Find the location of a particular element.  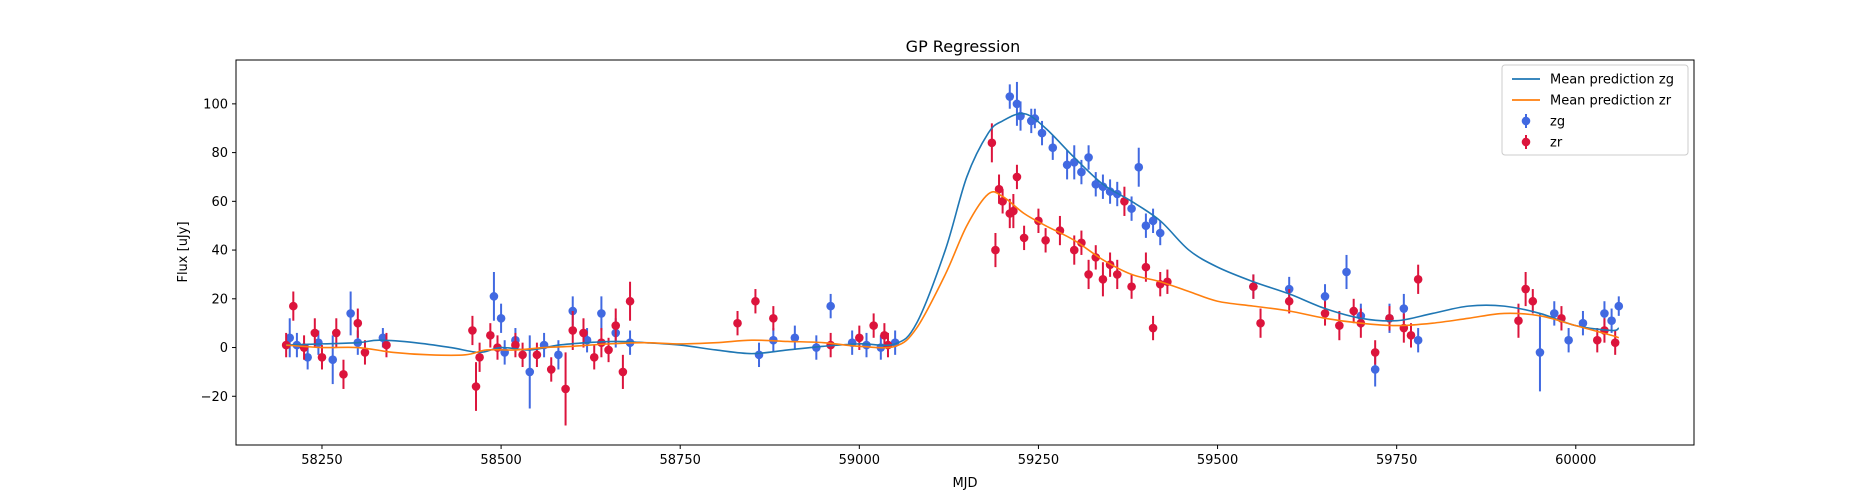

legend-swatch-zr is located at coordinates (1526, 142).